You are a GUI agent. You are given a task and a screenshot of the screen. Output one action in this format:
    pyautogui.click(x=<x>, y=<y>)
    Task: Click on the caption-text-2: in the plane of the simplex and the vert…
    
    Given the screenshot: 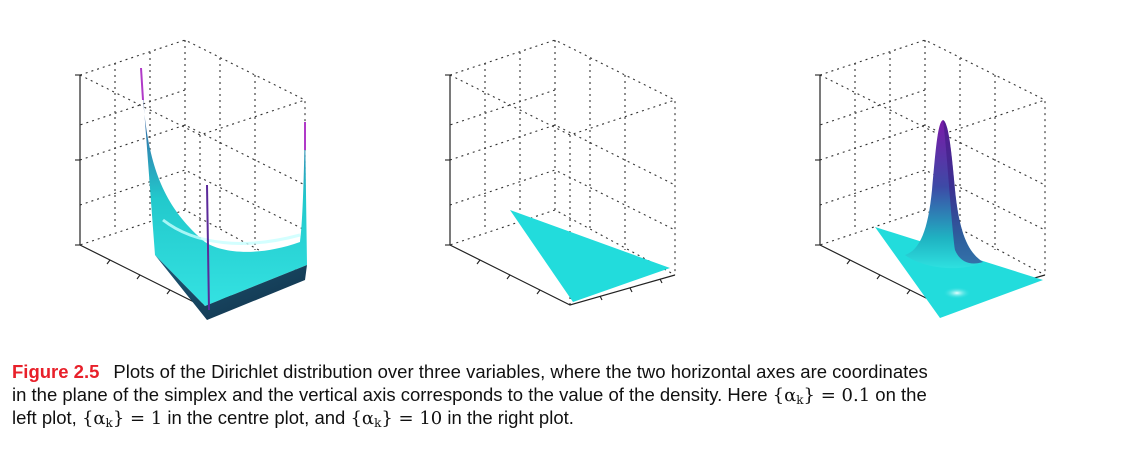 What is the action you would take?
    pyautogui.click(x=390, y=394)
    